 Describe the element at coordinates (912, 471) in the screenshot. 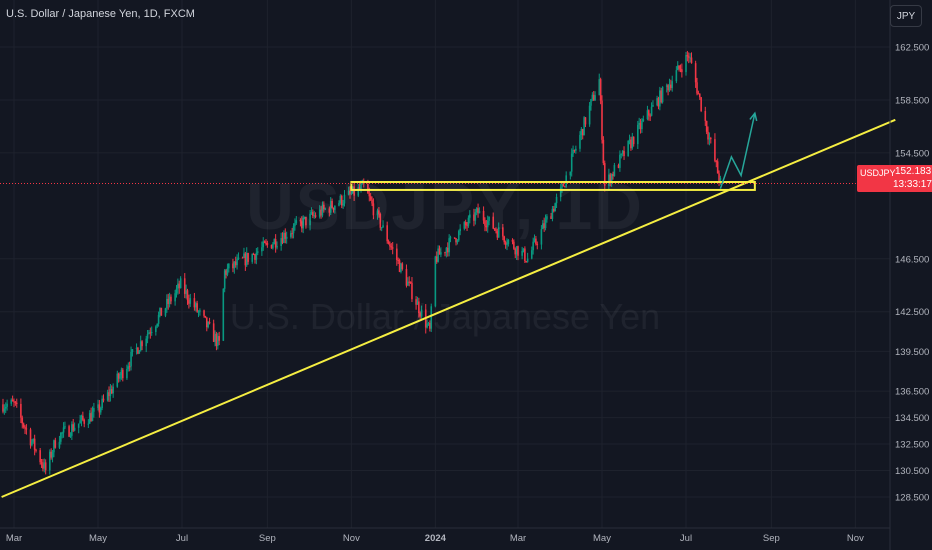

I see `y-tick-label: 130.500` at that location.